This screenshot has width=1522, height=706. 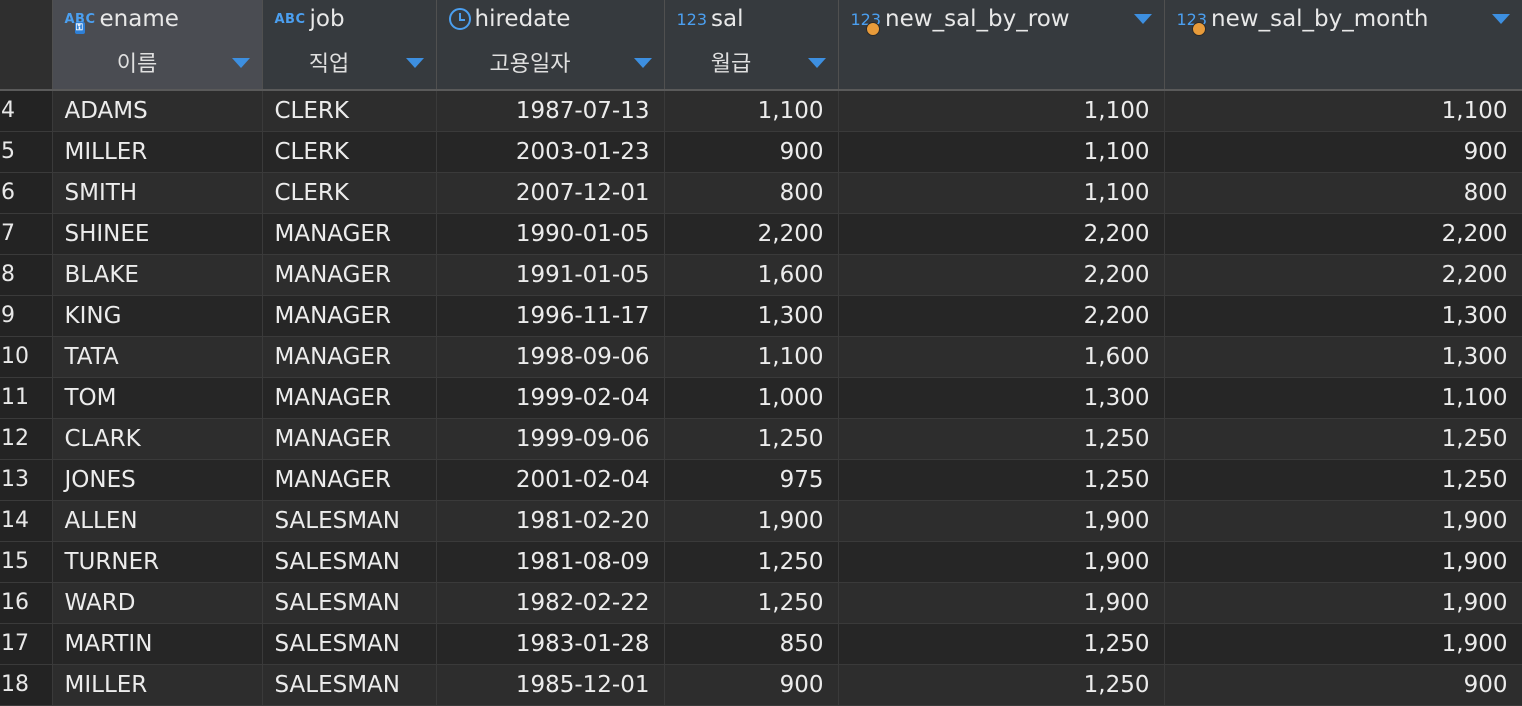 What do you see at coordinates (157, 562) in the screenshot?
I see `cell-ename: TURNER` at bounding box center [157, 562].